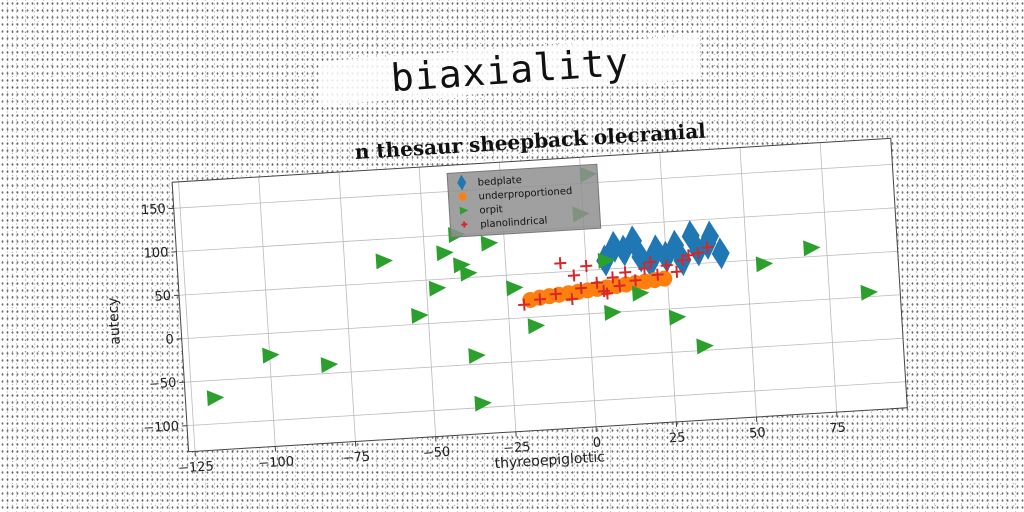 The height and width of the screenshot is (512, 1024). What do you see at coordinates (276, 462) in the screenshot?
I see `x-tick-label: −100` at bounding box center [276, 462].